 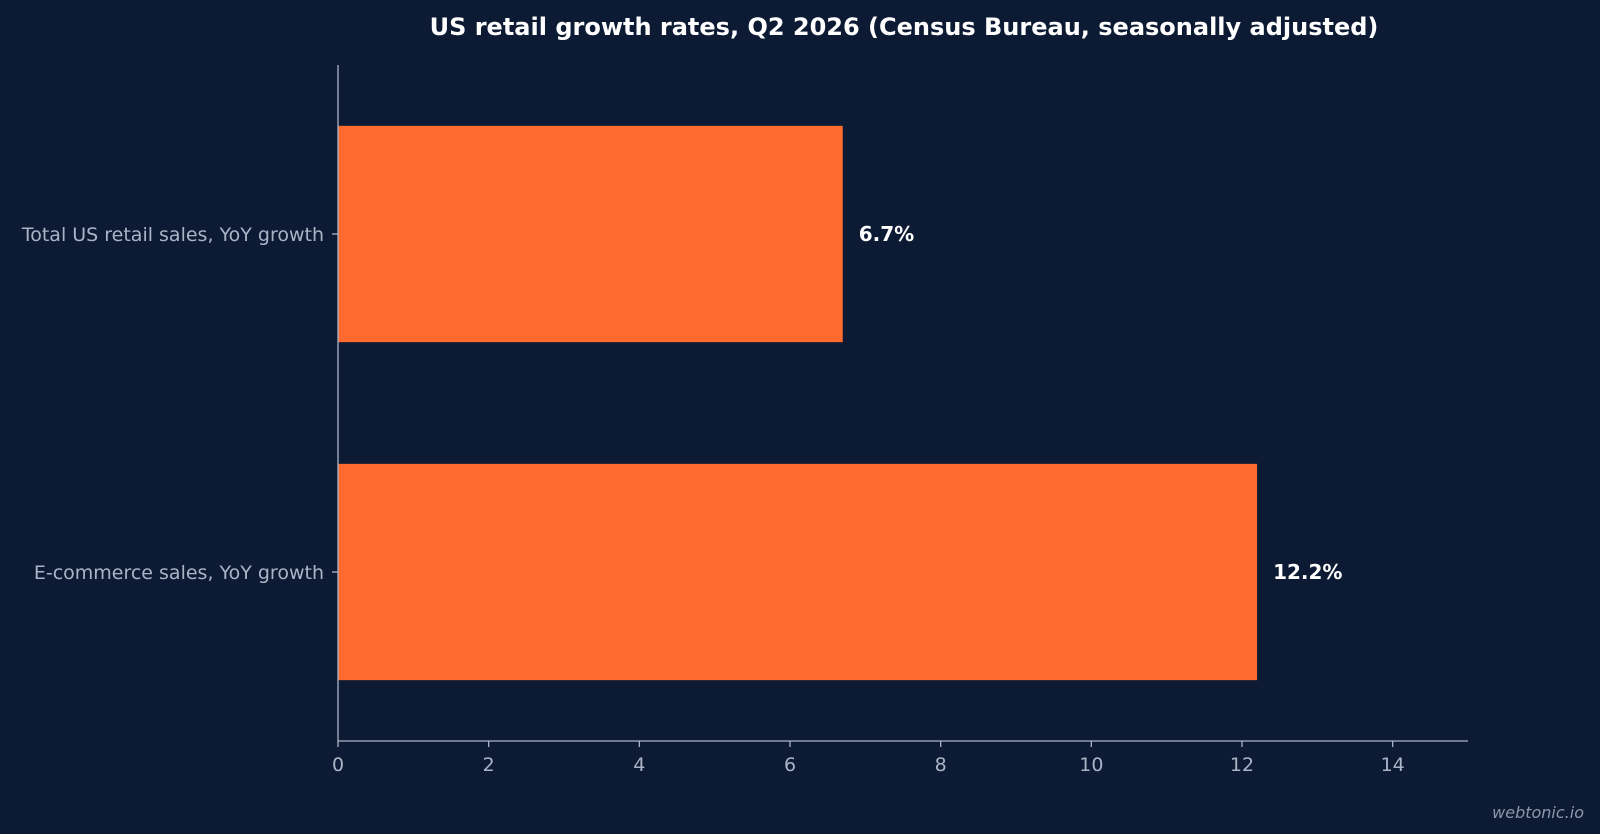 What do you see at coordinates (1091, 765) in the screenshot?
I see `x-tick-label-10: 10` at bounding box center [1091, 765].